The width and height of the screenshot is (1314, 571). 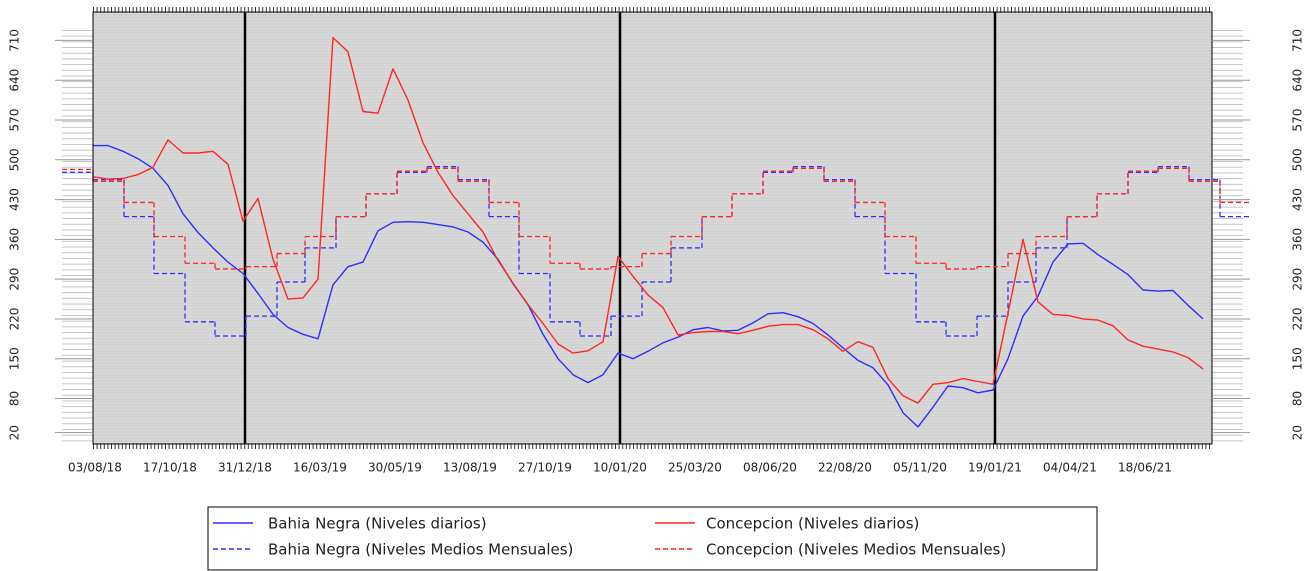 What do you see at coordinates (15, 279) in the screenshot?
I see `y-tick-label: 290` at bounding box center [15, 279].